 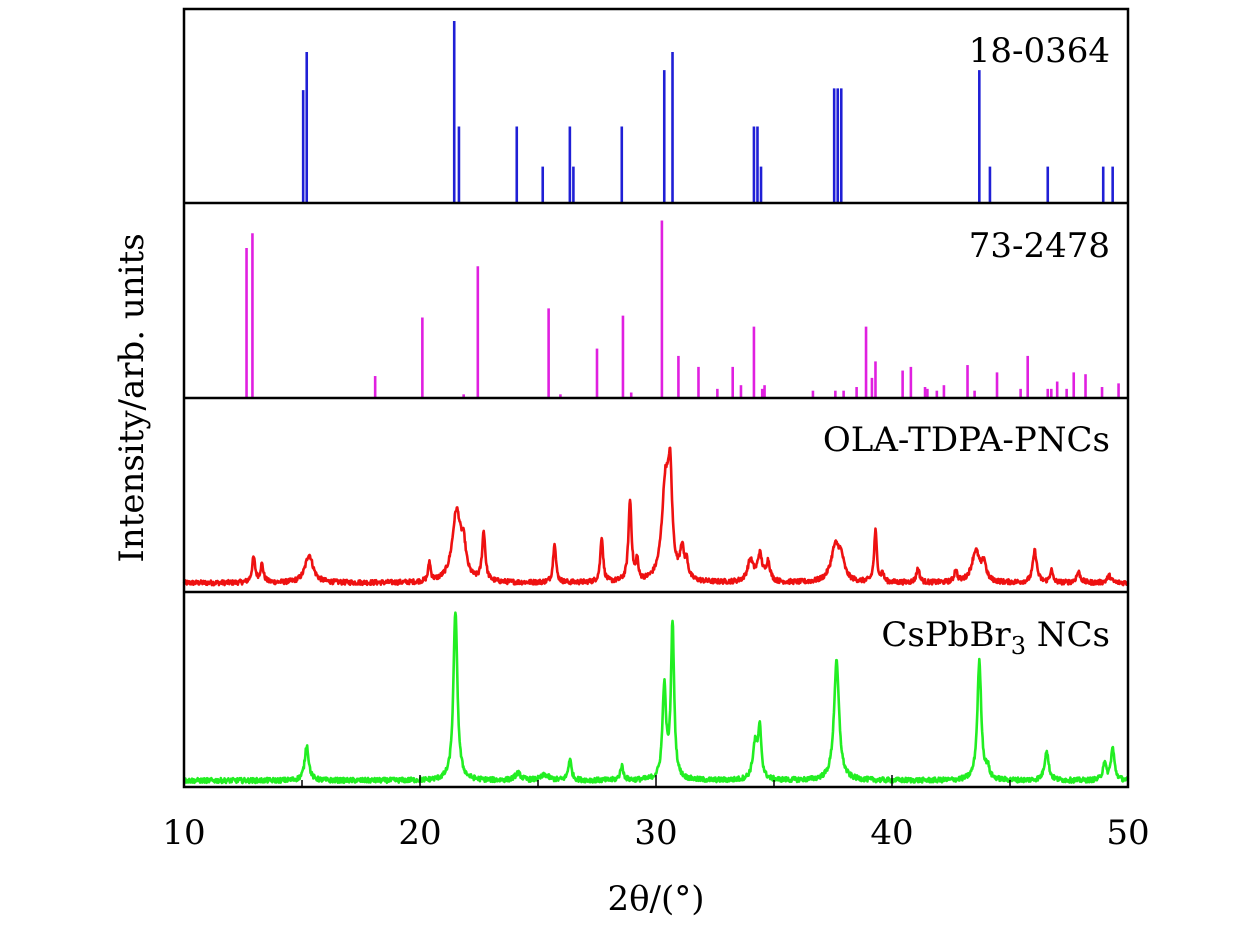 I want to click on series-cspbbr3-ncs, so click(x=656, y=698).